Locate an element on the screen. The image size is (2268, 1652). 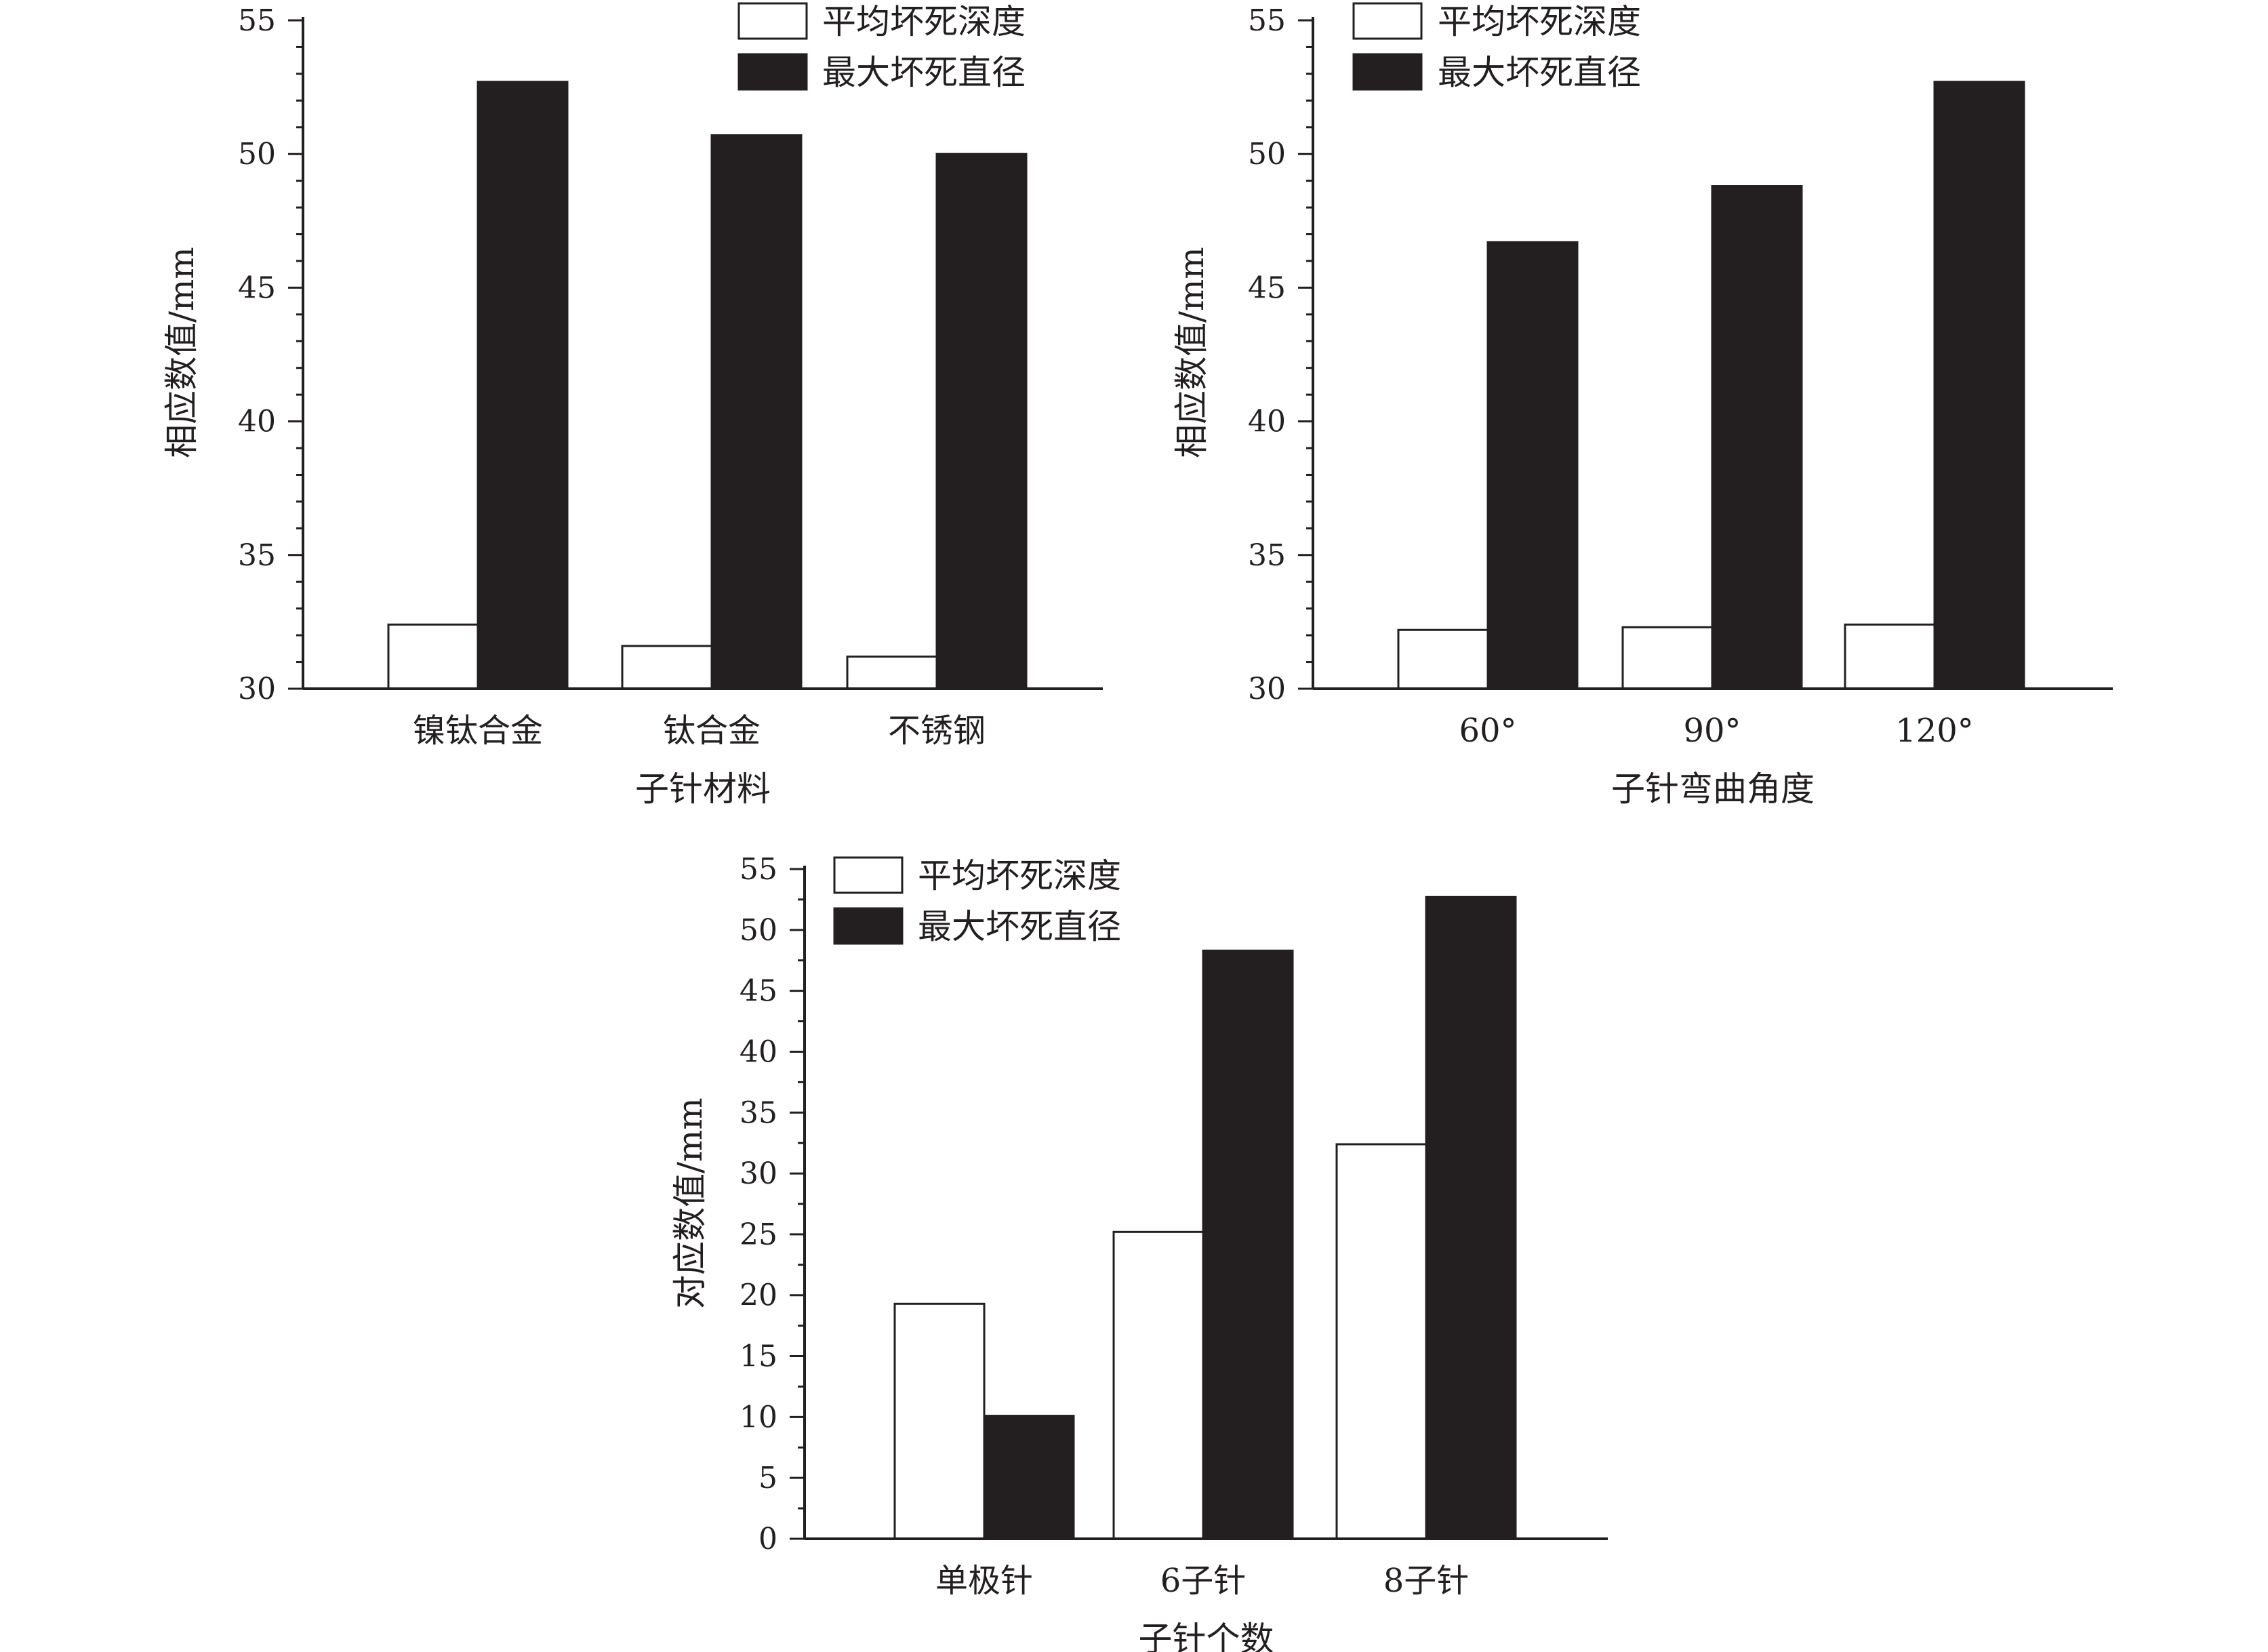
x-category-label: 90° is located at coordinates (1712, 731).